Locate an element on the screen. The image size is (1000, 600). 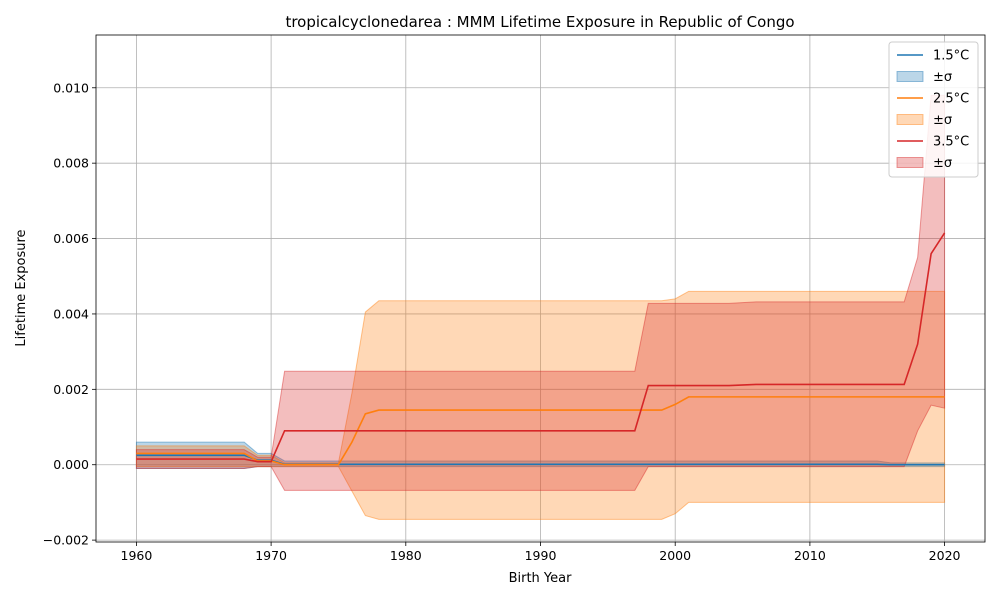
y-axis: −0.002 0.000 0.002 0.004 0.006 0.008 0.010 is located at coordinates (69, 314).